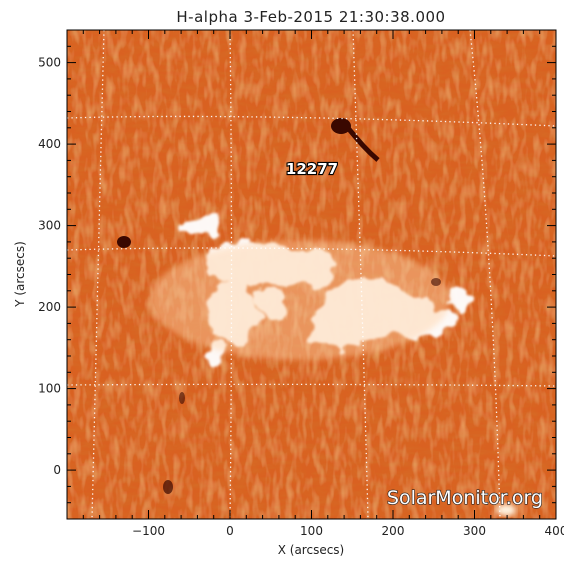 This screenshot has height=564, width=564. Describe the element at coordinates (311, 531) in the screenshot. I see `x-tick-label: 100` at that location.